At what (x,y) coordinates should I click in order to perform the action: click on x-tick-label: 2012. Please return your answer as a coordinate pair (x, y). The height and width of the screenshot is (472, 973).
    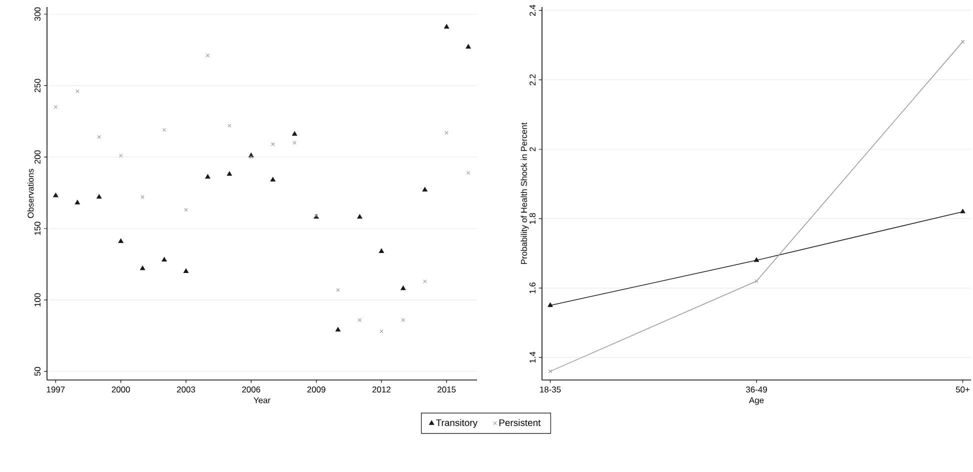
    Looking at the image, I should click on (381, 389).